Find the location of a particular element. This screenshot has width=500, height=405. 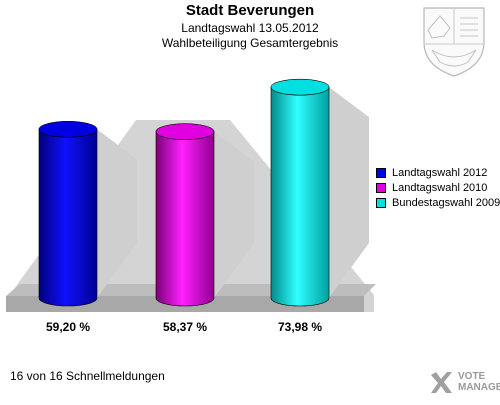

value-labels-group: 59,20 % 58,37 % 73,98 % is located at coordinates (184, 327).